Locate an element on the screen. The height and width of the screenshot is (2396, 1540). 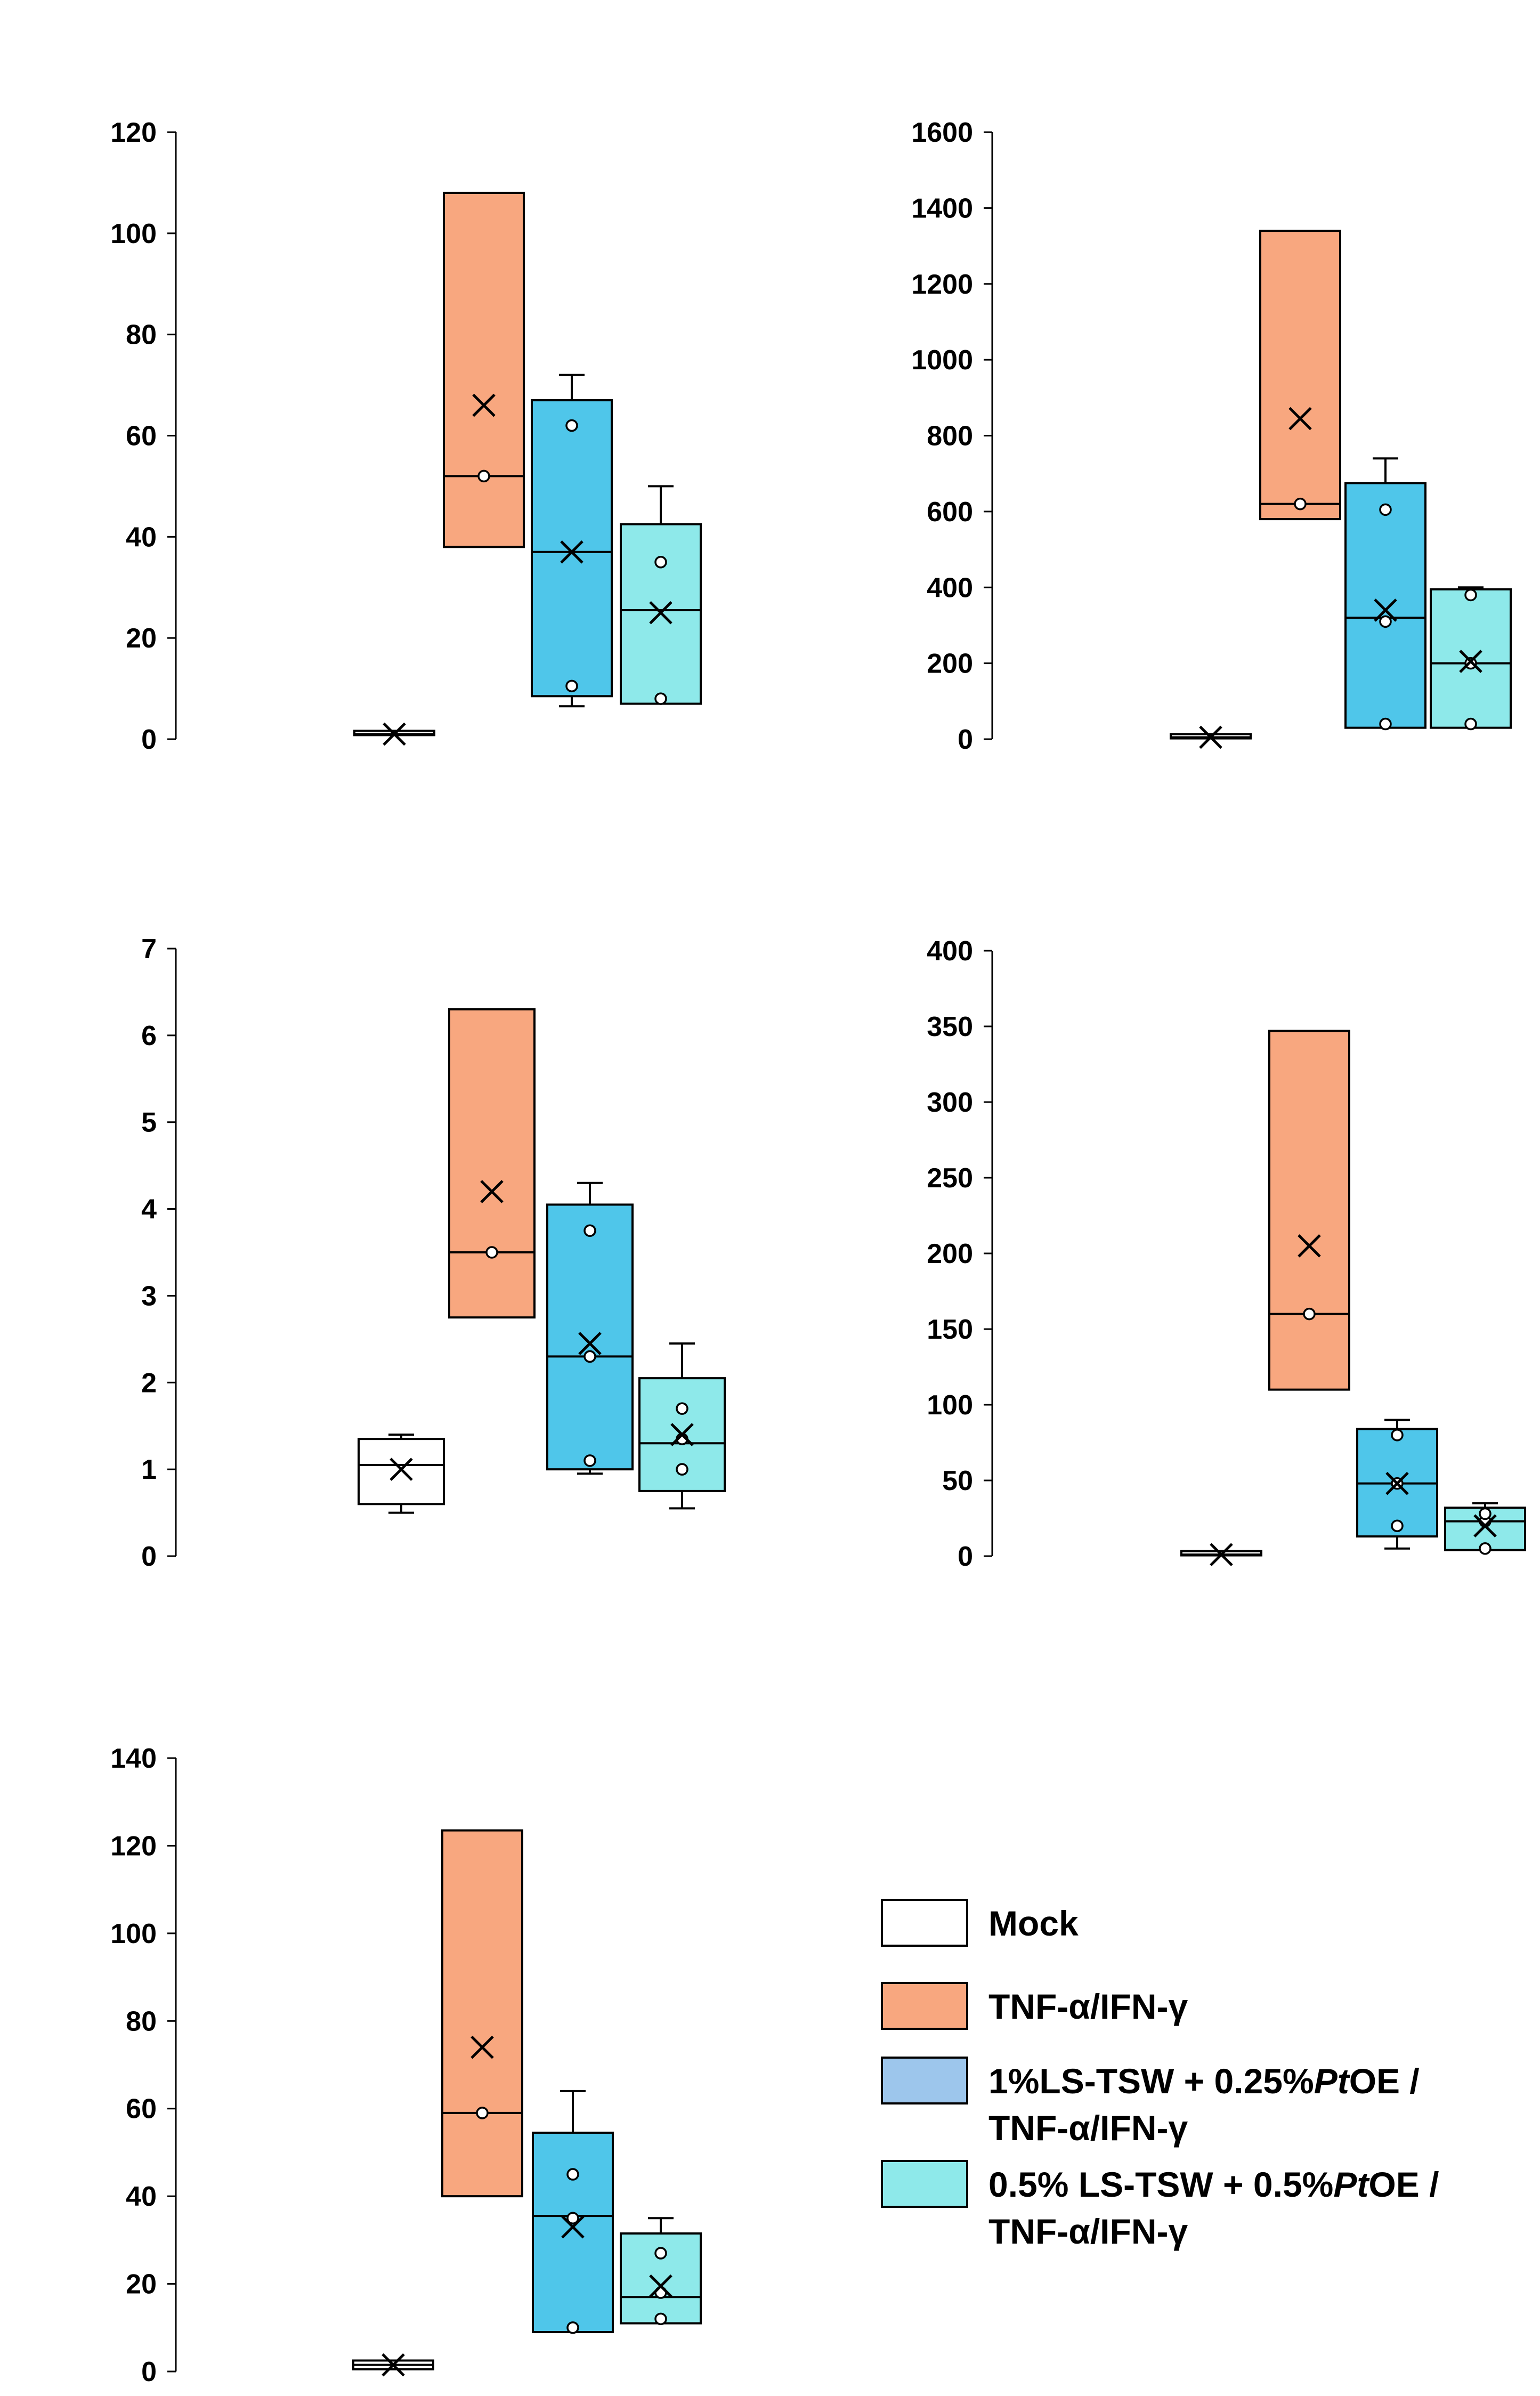
legend-entry-4: 0.5% LS-TSW + 0.5%PtOE / TNF-α/IFN-γ is located at coordinates (1160, 2205).